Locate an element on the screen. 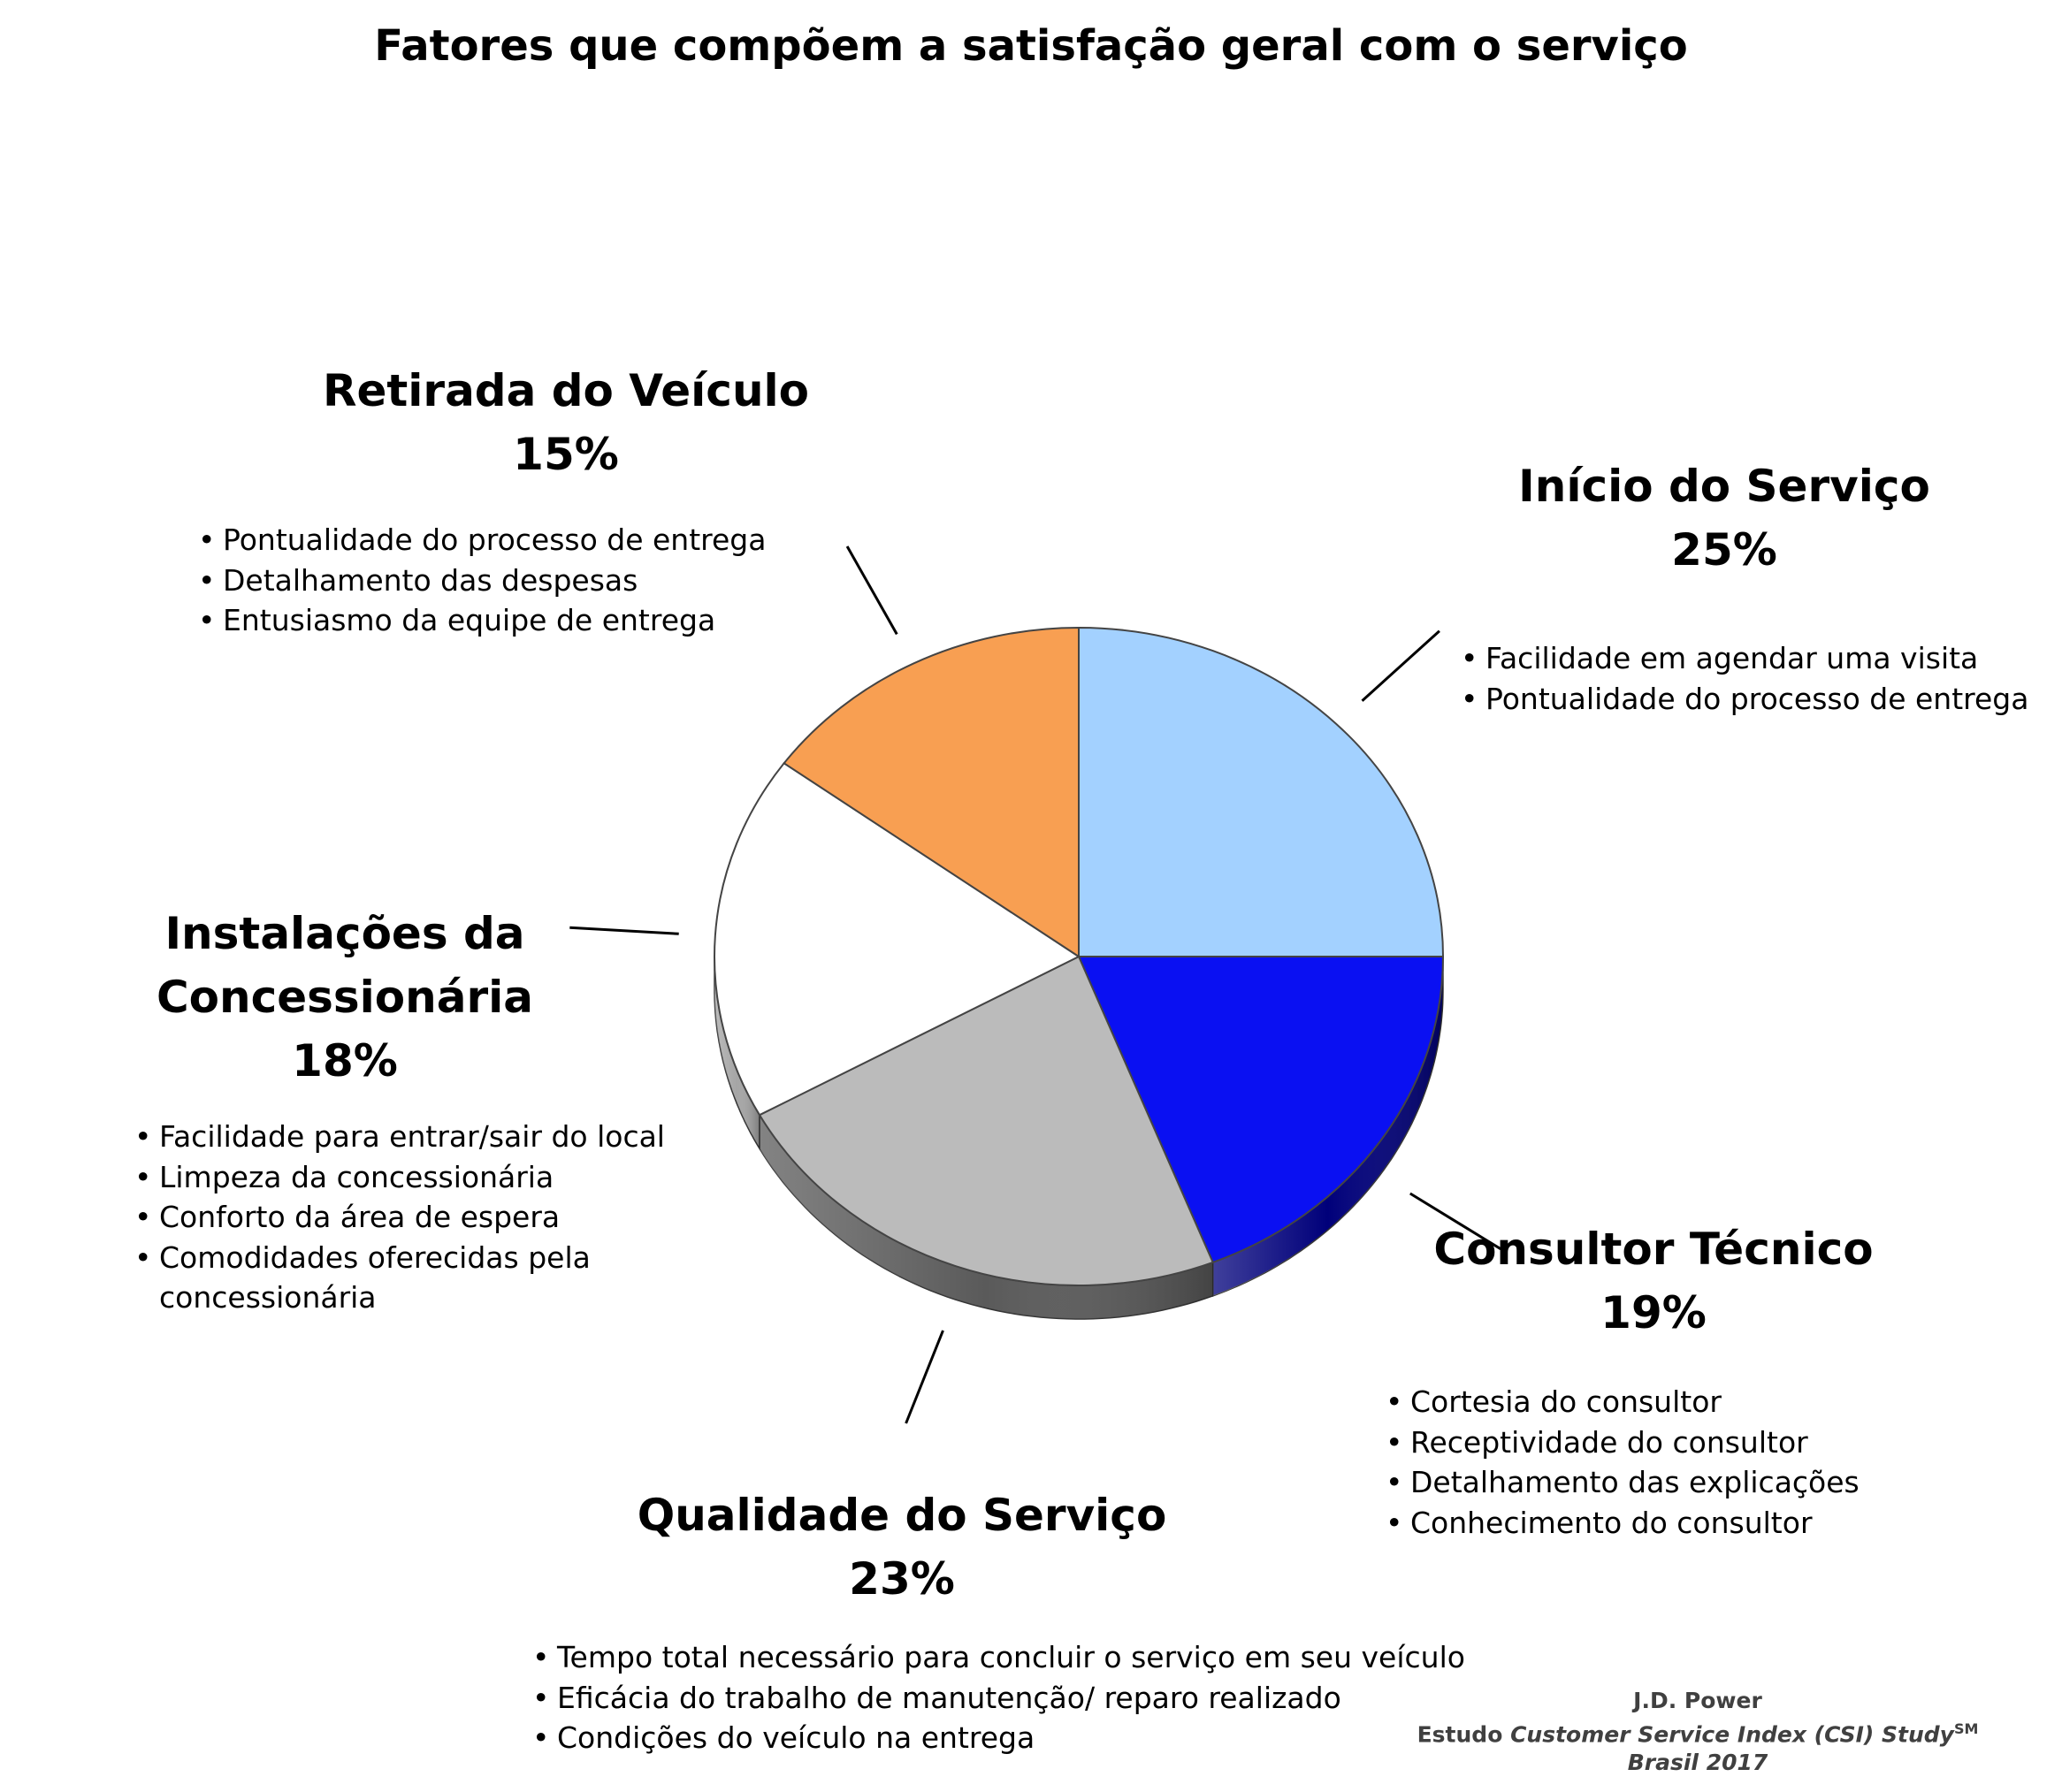 The width and height of the screenshot is (2062, 1792). list-item: concessionária is located at coordinates (268, 1297).